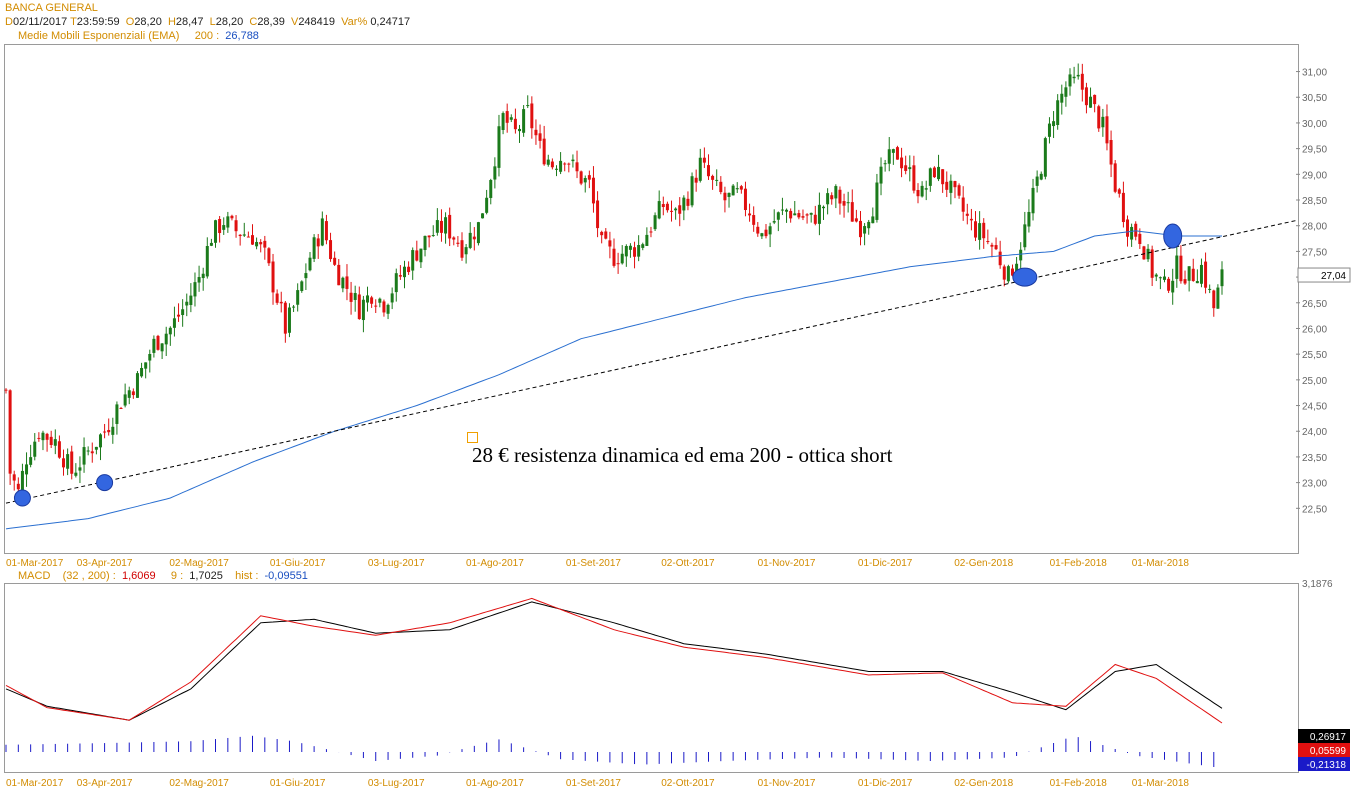 This screenshot has width=1352, height=800. I want to click on high-value: 28,47, so click(189, 22).